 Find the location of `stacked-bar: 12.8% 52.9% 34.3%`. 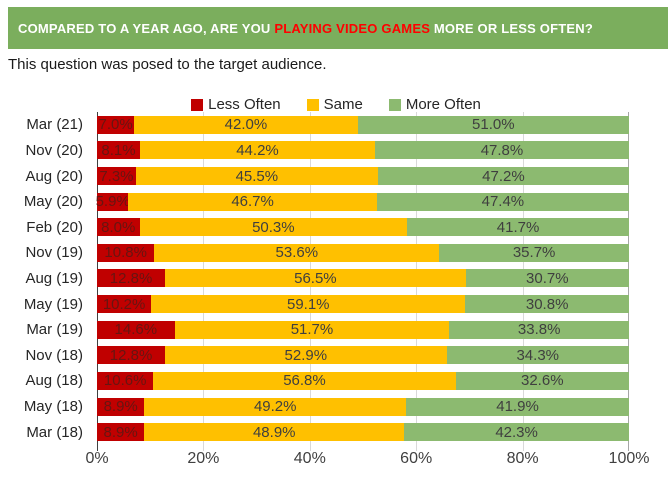

stacked-bar: 12.8% 52.9% 34.3% is located at coordinates (363, 355).